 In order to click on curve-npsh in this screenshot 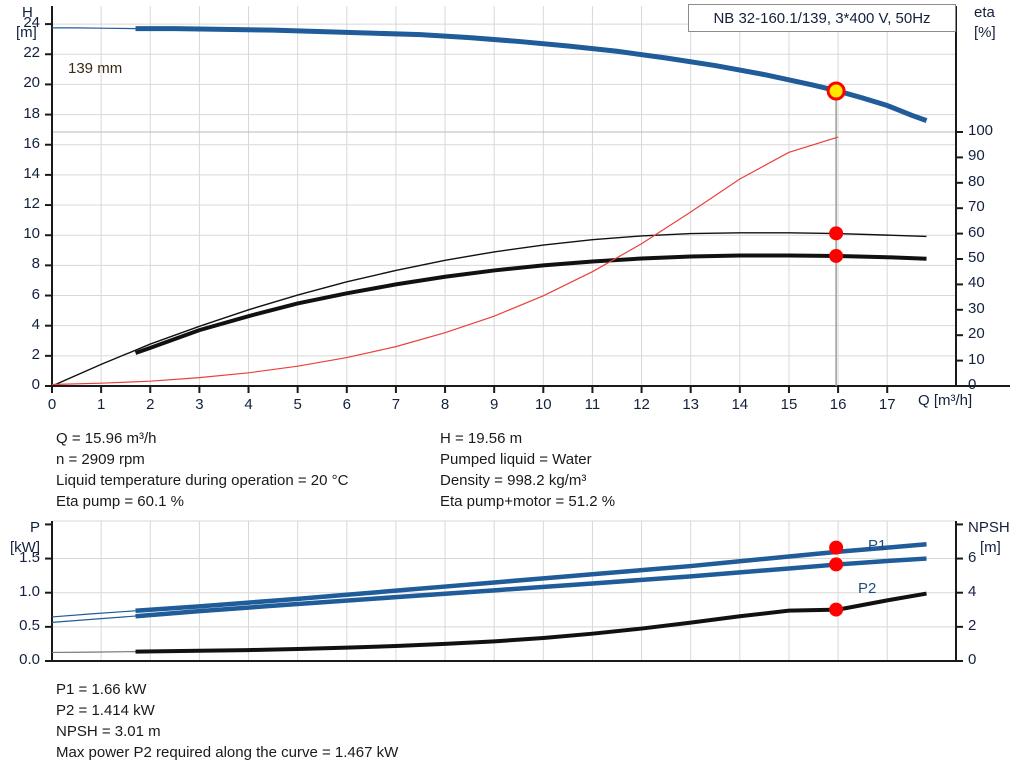, I will do `click(531, 622)`.